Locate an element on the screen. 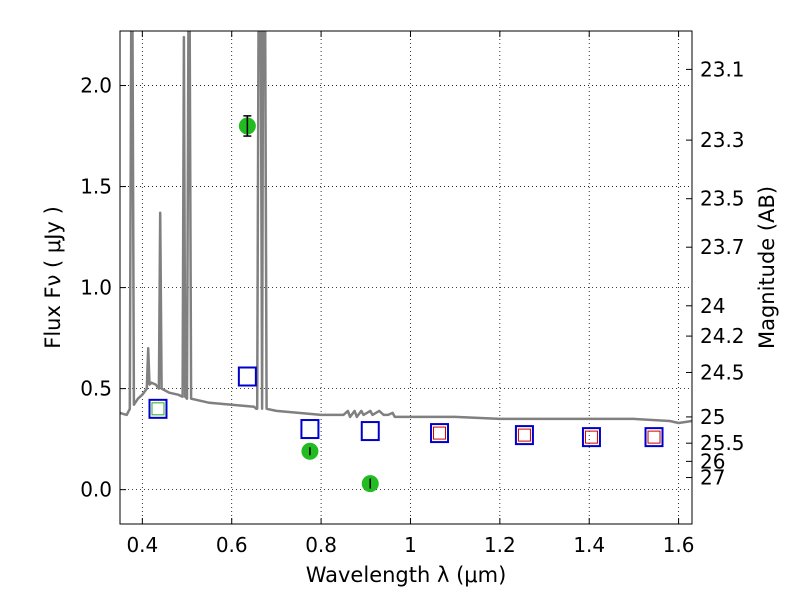  x-tick-label: 1.4 is located at coordinates (589, 545).